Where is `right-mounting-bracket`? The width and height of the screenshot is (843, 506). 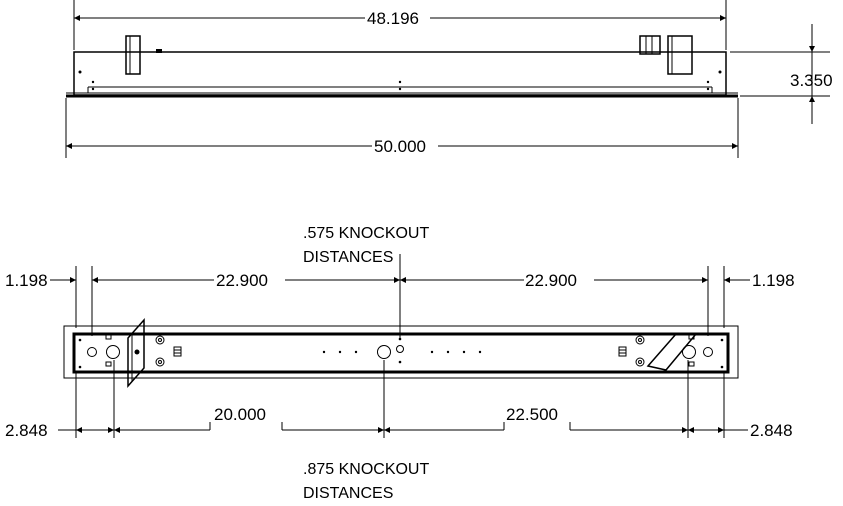 right-mounting-bracket is located at coordinates (666, 55).